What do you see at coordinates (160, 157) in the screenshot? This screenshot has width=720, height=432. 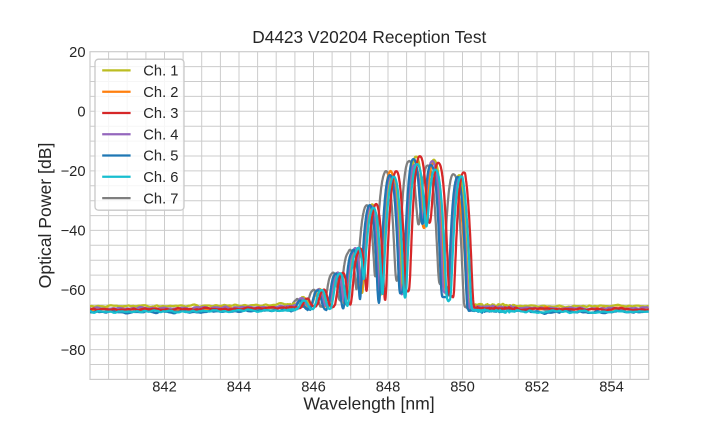 I see `svg-text: Ch. 5` at bounding box center [160, 157].